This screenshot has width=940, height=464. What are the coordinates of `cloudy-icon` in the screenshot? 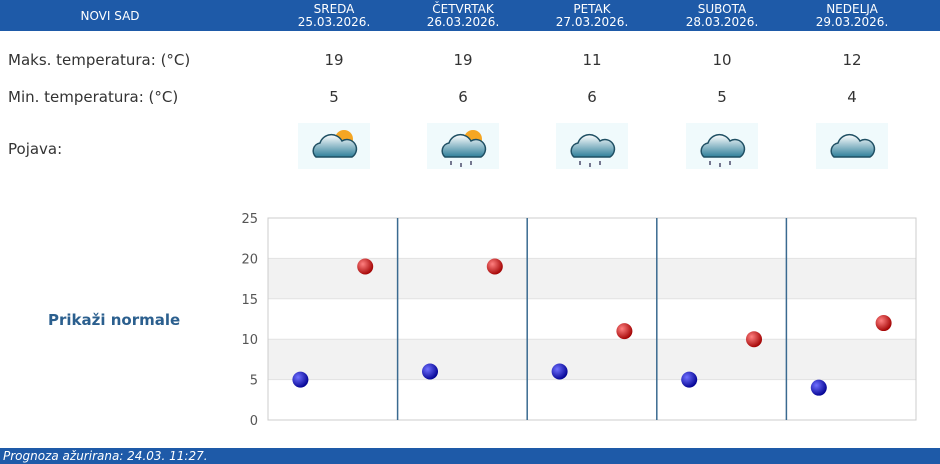 It's located at (852, 146).